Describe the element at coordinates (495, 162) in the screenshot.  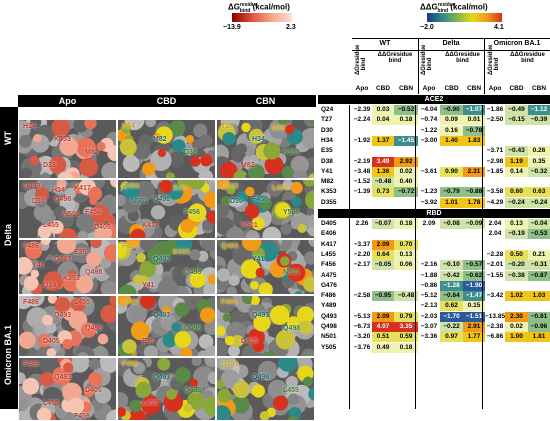
I see `table-cell: −2.98` at that location.